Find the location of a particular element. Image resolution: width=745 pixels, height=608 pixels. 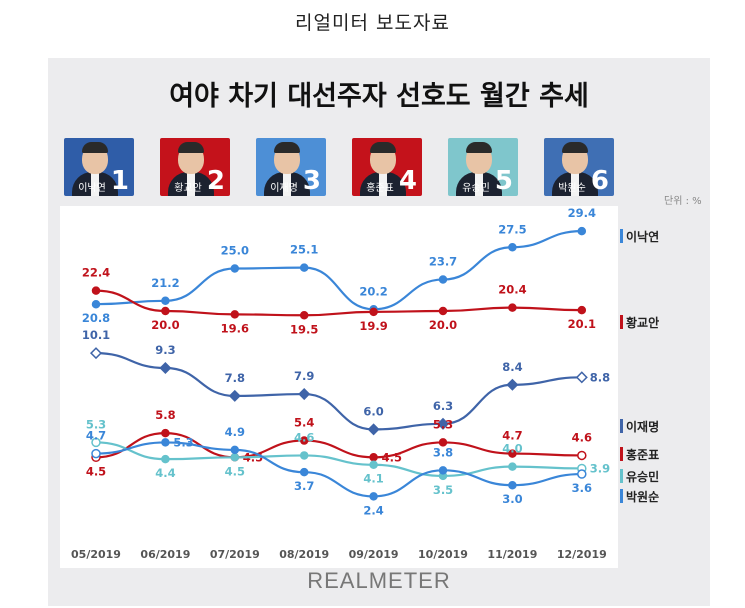

data-label: 2.4 is located at coordinates (373, 510).